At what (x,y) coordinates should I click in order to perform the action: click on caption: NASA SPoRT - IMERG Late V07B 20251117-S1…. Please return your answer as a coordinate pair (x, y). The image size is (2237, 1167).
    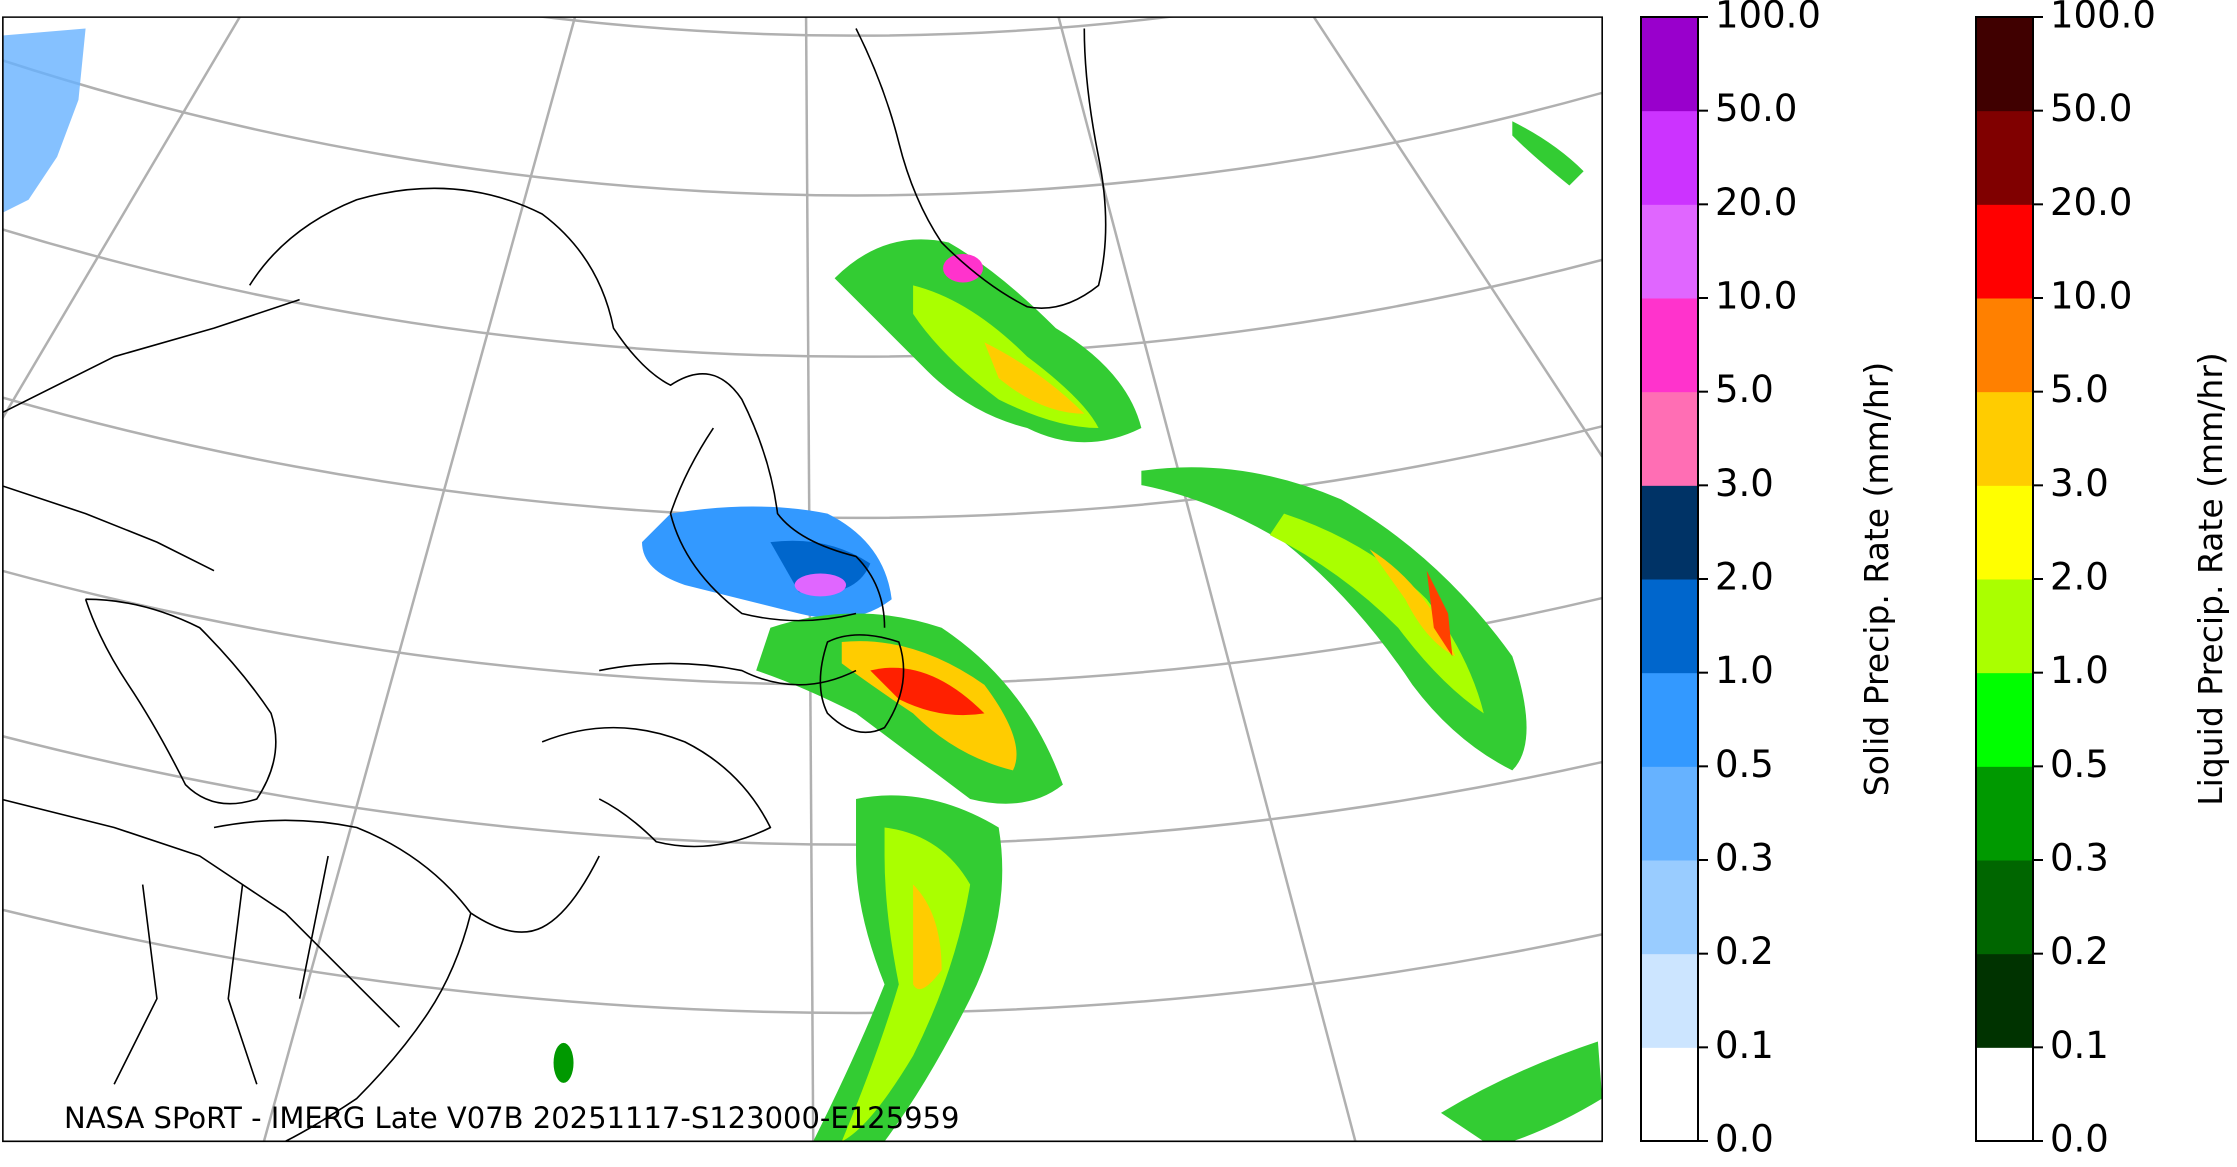
    Looking at the image, I should click on (511, 1118).